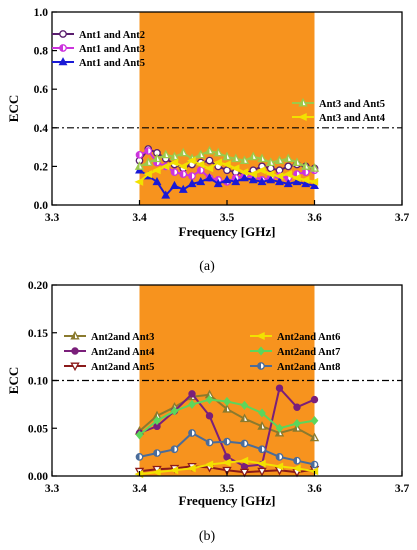 This screenshot has width=417, height=550. What do you see at coordinates (112, 63) in the screenshot?
I see `legend-label: Ant1 and Ant5` at bounding box center [112, 63].